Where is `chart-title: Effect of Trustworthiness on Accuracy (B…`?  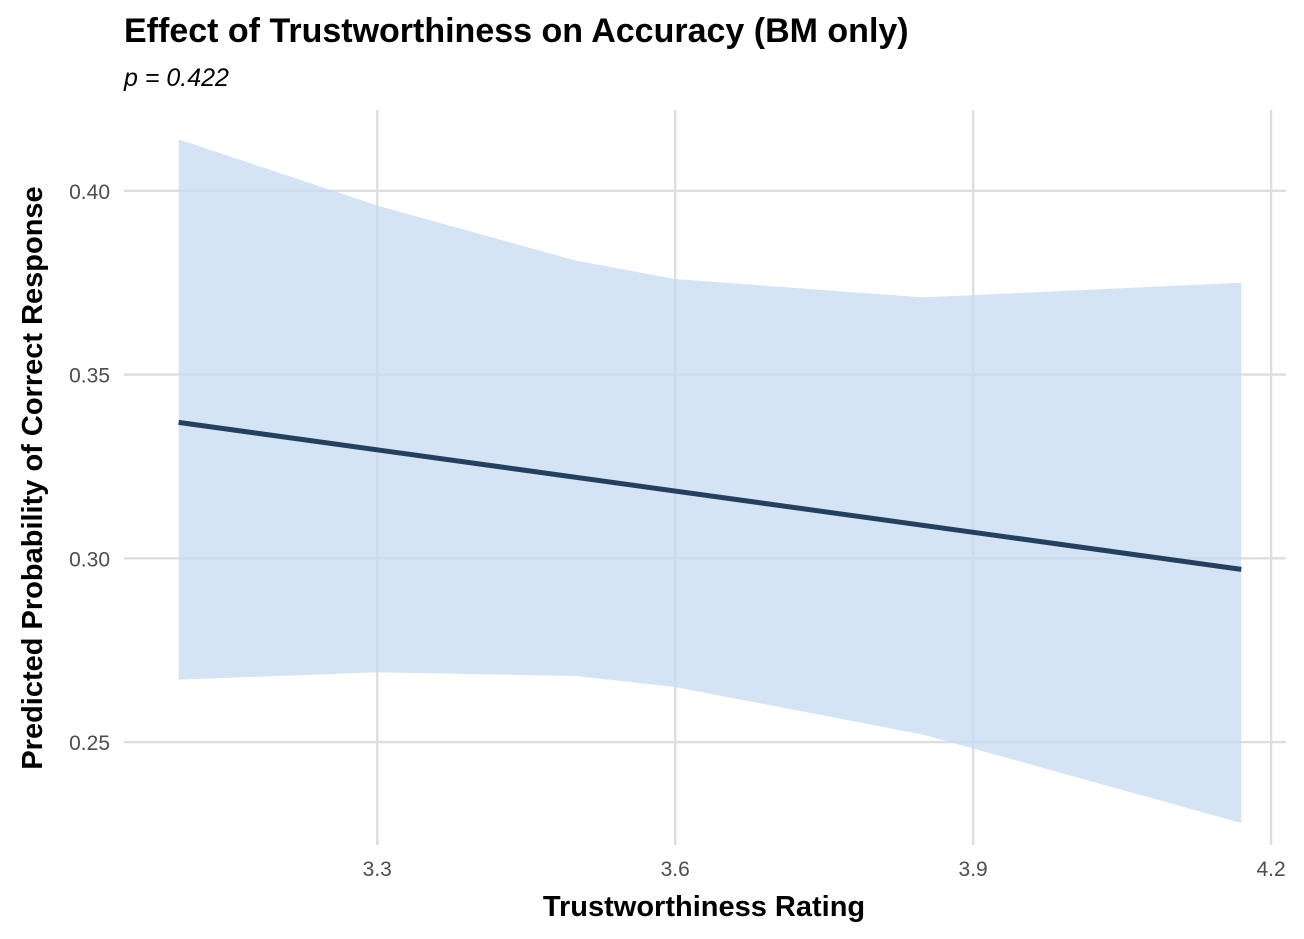
chart-title: Effect of Trustworthiness on Accuracy (B… is located at coordinates (516, 31).